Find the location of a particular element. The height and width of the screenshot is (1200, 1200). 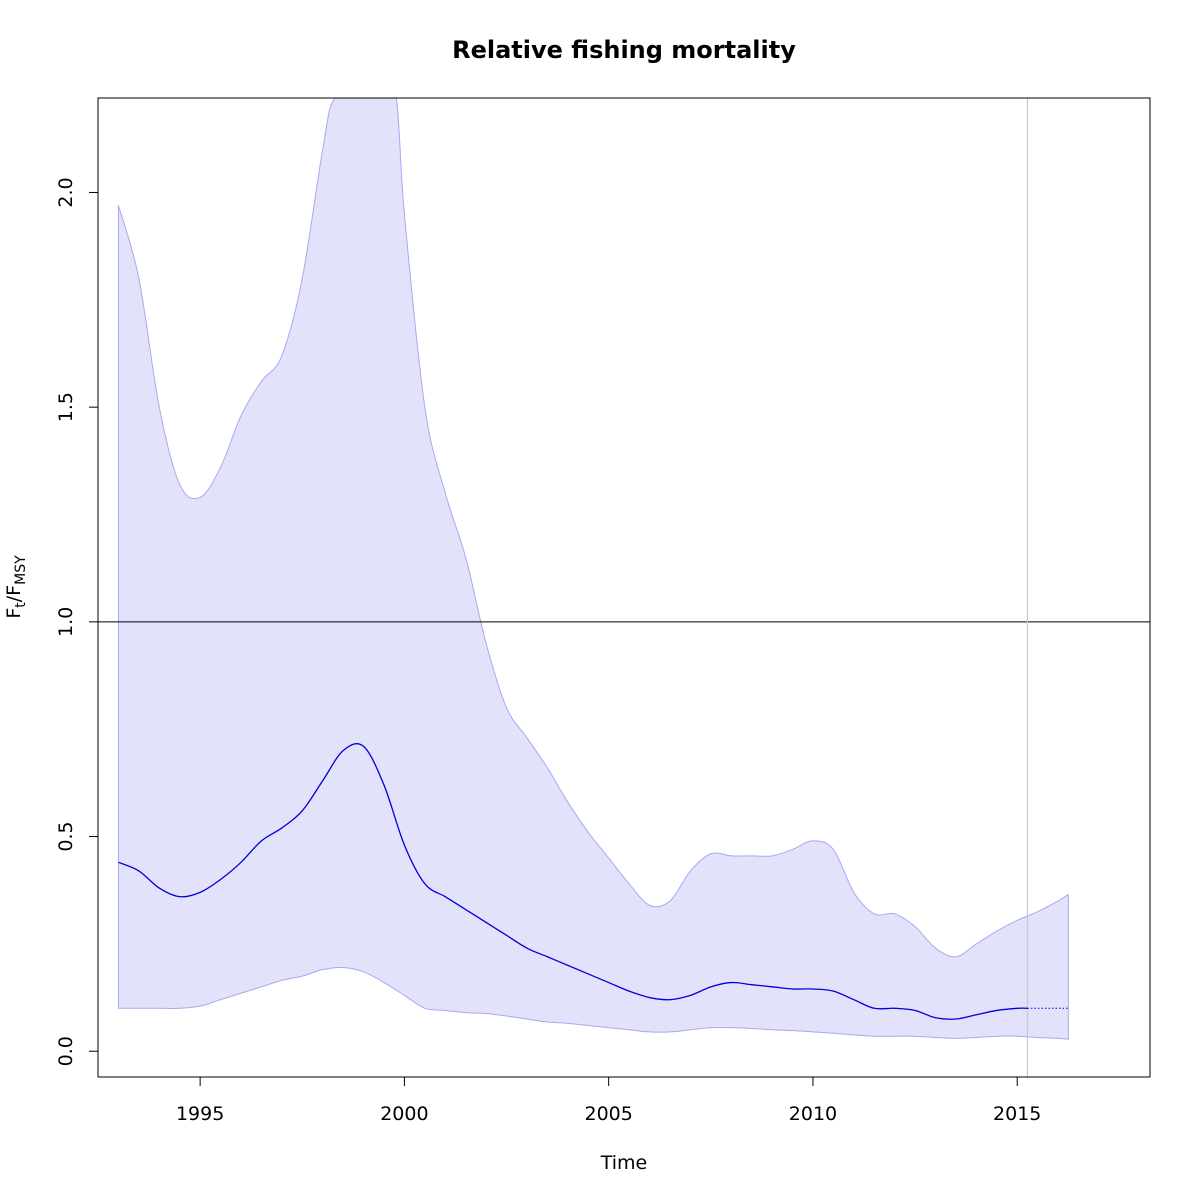

y-tick-label: 1.0 is located at coordinates (66, 622).